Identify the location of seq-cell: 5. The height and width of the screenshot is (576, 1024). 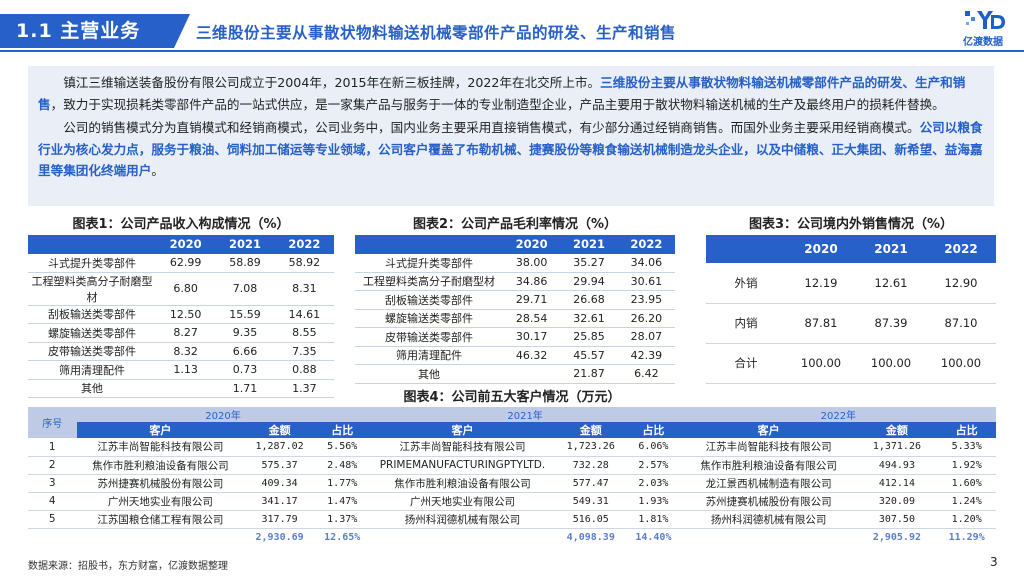
(52, 519).